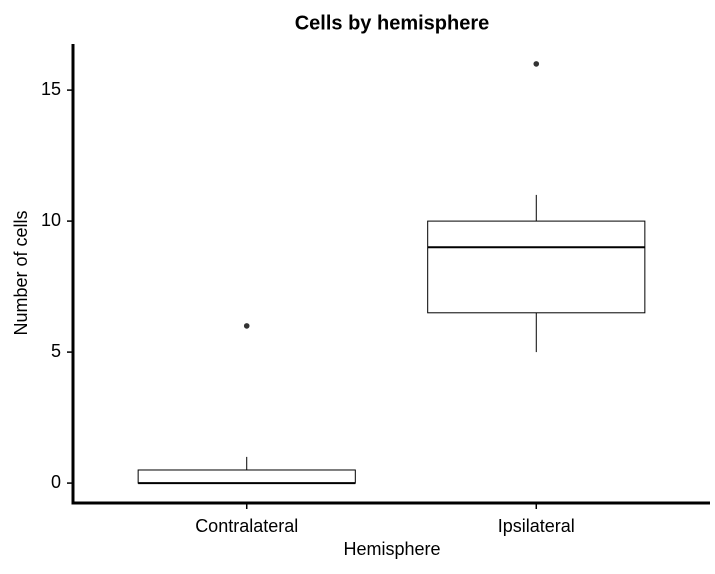  Describe the element at coordinates (391, 549) in the screenshot. I see `x-axis-label: Hemisphere` at that location.